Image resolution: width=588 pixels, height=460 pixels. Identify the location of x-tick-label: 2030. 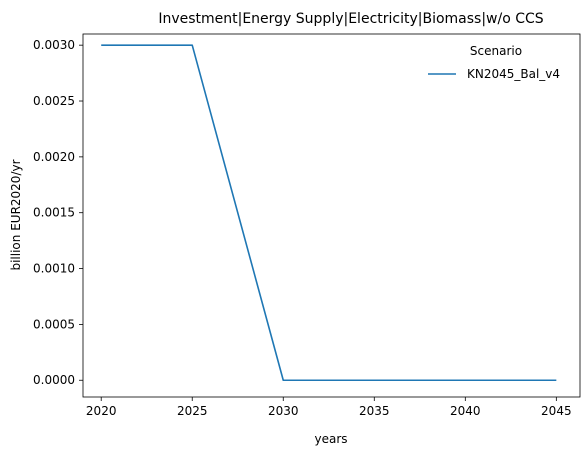
(283, 411).